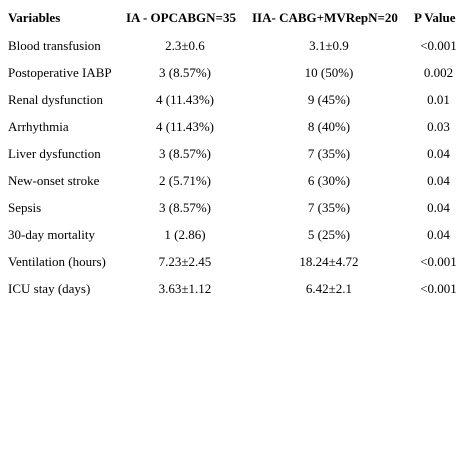 Image resolution: width=471 pixels, height=476 pixels. Describe the element at coordinates (54, 180) in the screenshot. I see `row-variable: New-onset stroke` at that location.